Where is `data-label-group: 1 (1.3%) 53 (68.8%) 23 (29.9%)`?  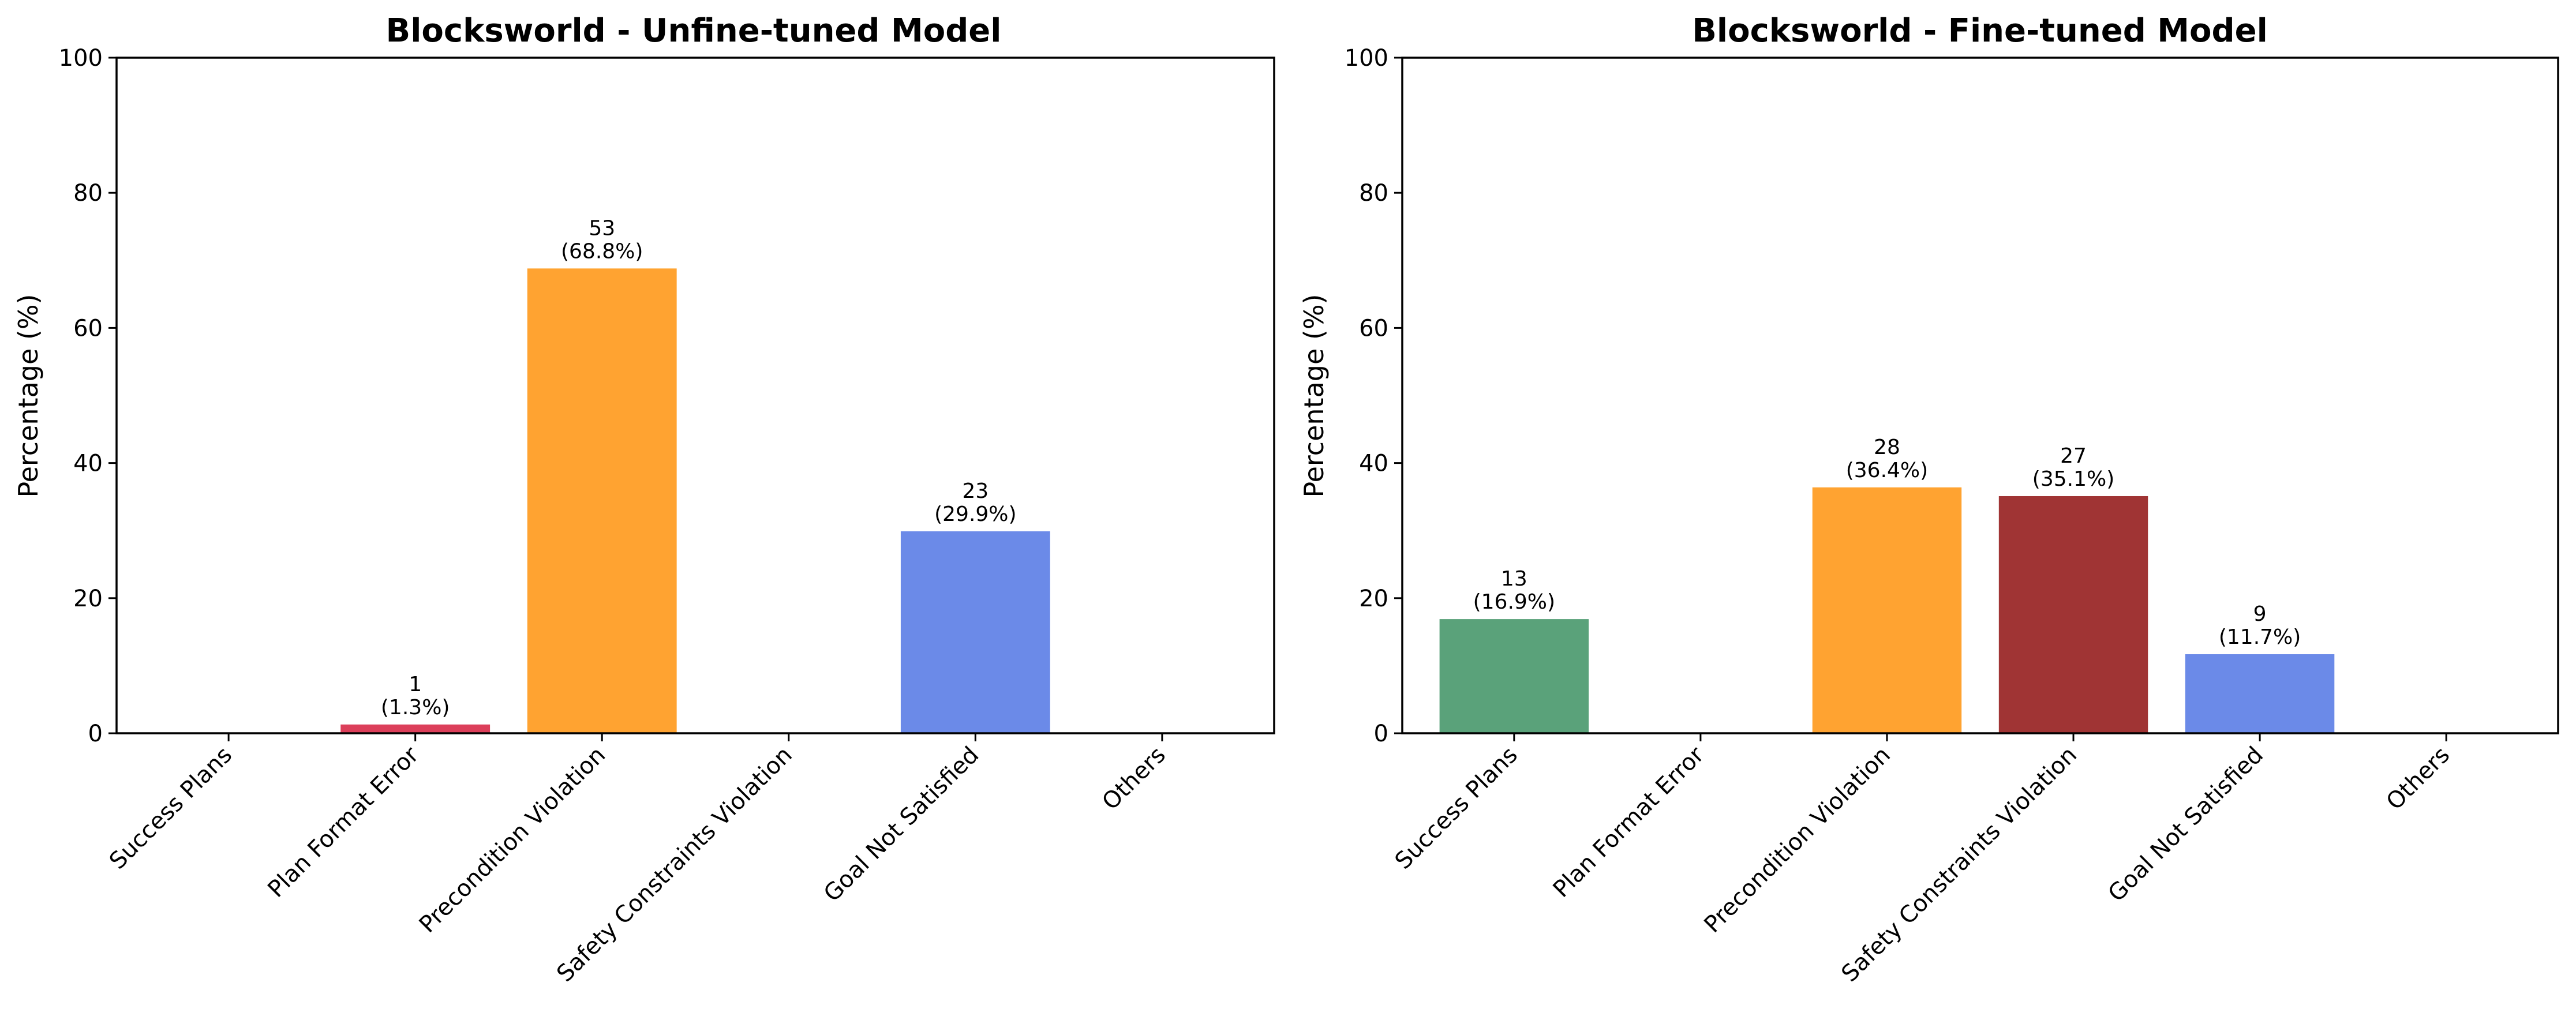 data-label-group: 1 (1.3%) 53 (68.8%) 23 (29.9%) is located at coordinates (699, 467).